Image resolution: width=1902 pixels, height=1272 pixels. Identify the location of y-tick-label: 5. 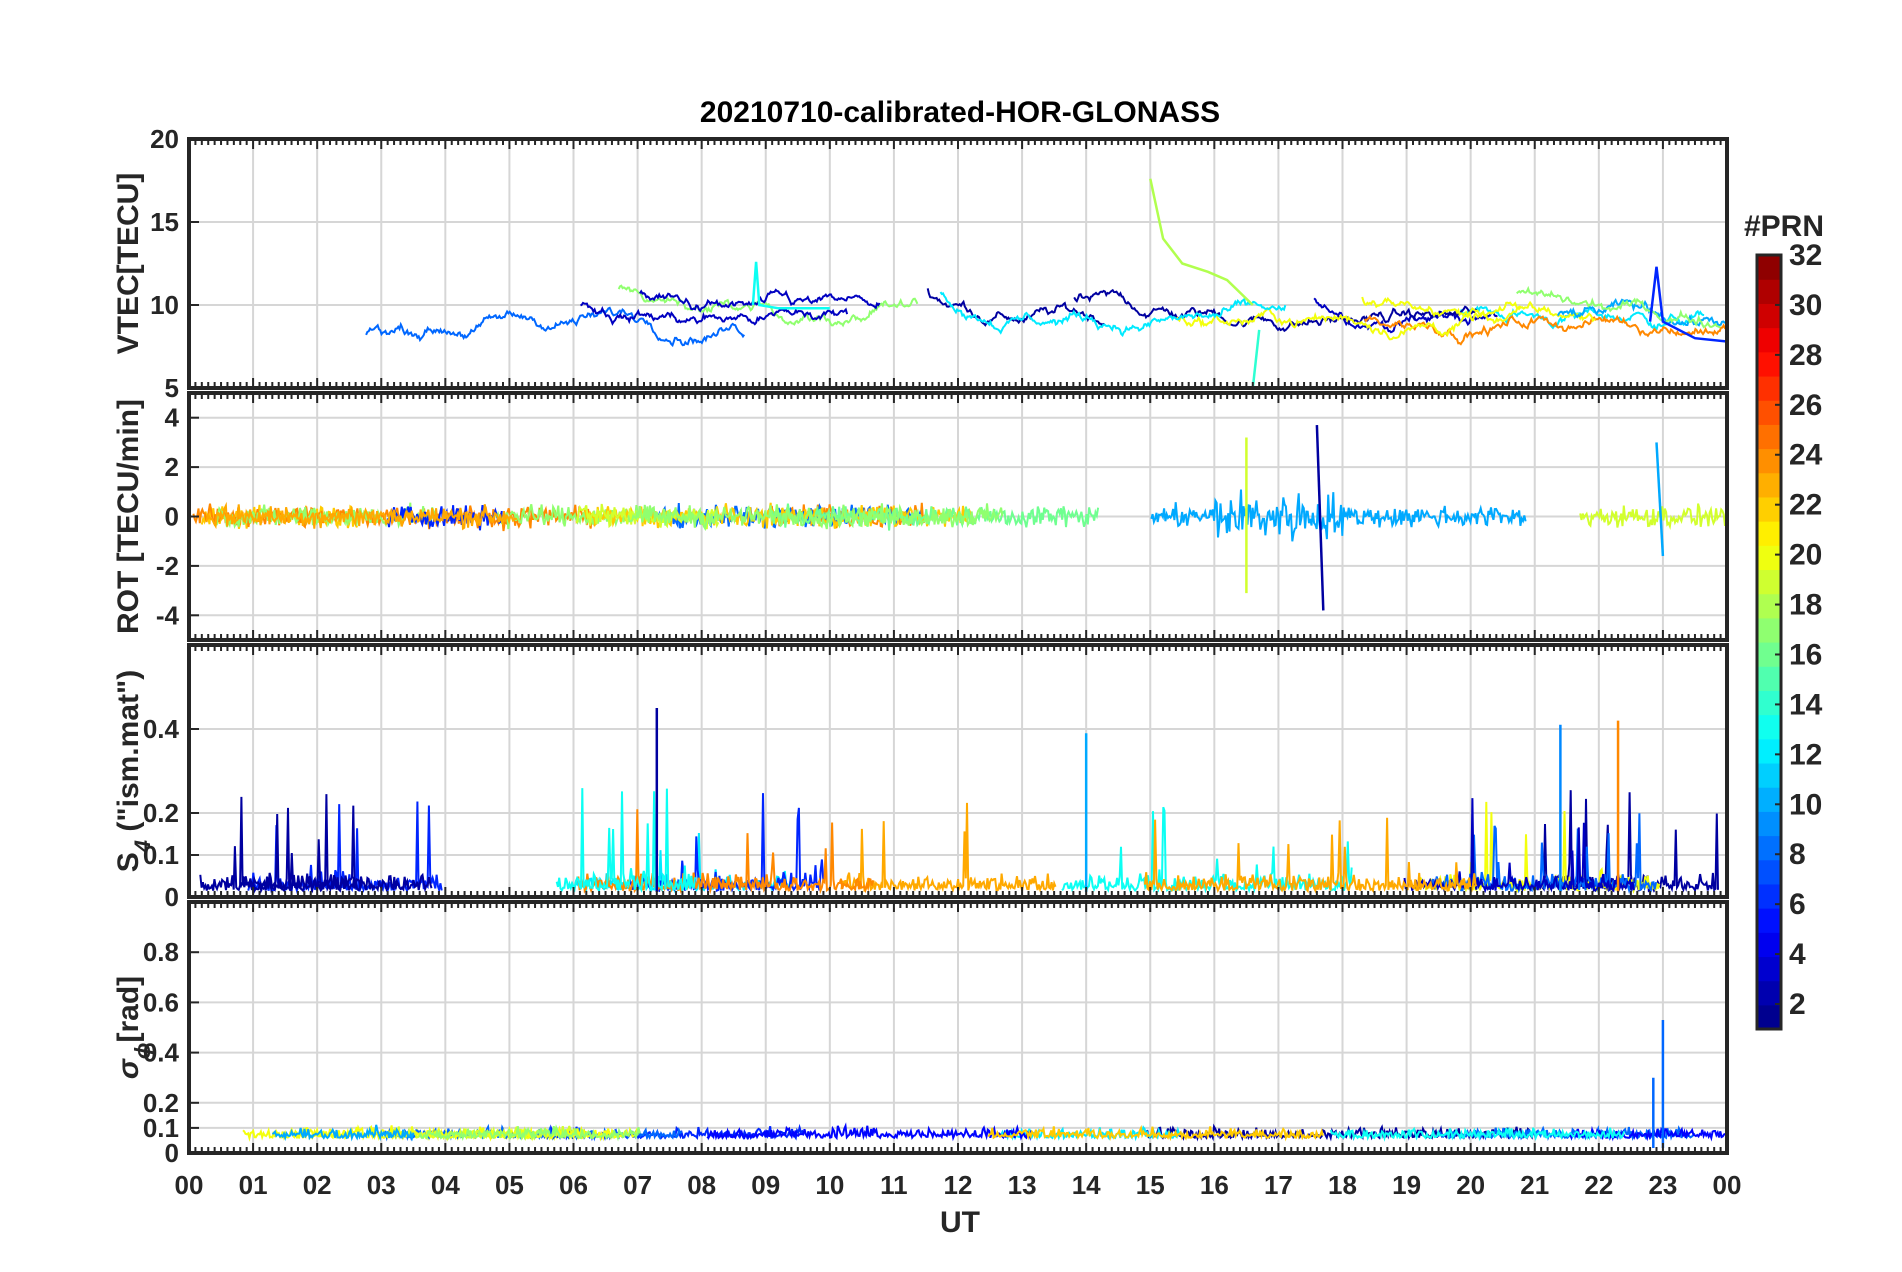
(172, 388).